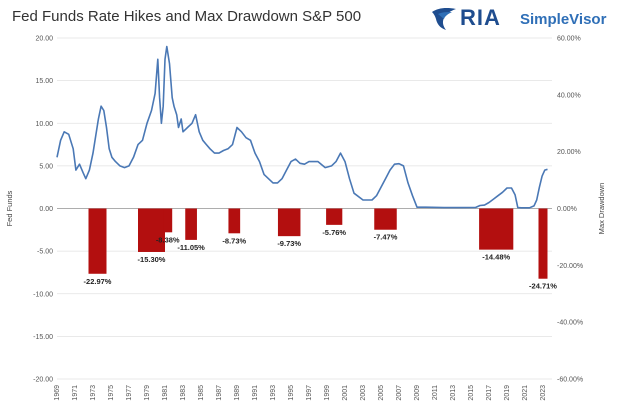 This screenshot has height=415, width=620. What do you see at coordinates (44, 124) in the screenshot?
I see `y-tick-label: 10.00` at bounding box center [44, 124].